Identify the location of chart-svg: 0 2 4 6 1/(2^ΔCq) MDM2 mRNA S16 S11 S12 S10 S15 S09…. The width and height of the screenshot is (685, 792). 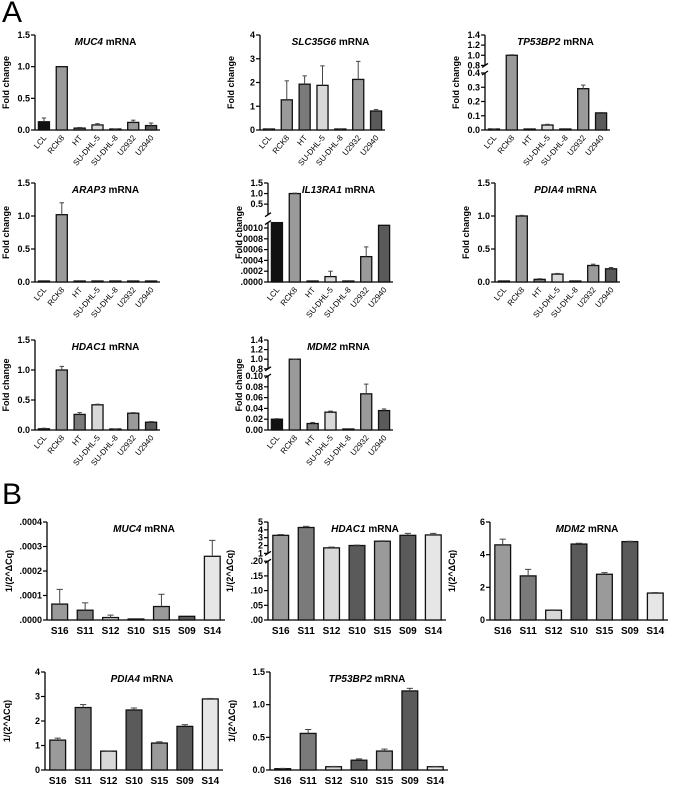
(557, 577).